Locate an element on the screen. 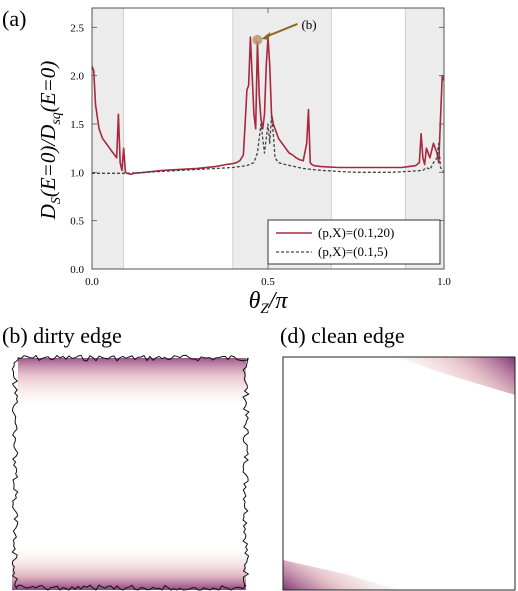 This screenshot has height=591, width=518. x-tick-label: 0.5 is located at coordinates (268, 282).